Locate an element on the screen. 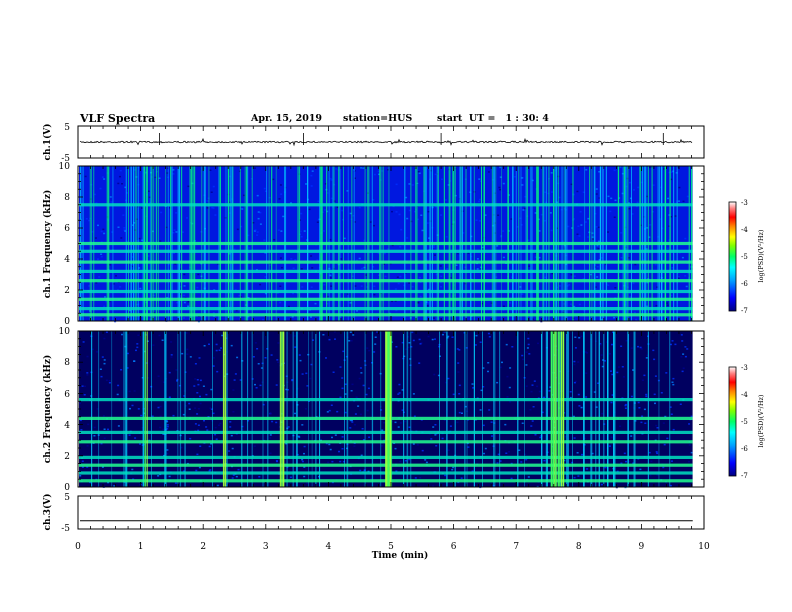 The width and height of the screenshot is (792, 612). ch2-cbar-tick-m6: -6 is located at coordinates (744, 449).